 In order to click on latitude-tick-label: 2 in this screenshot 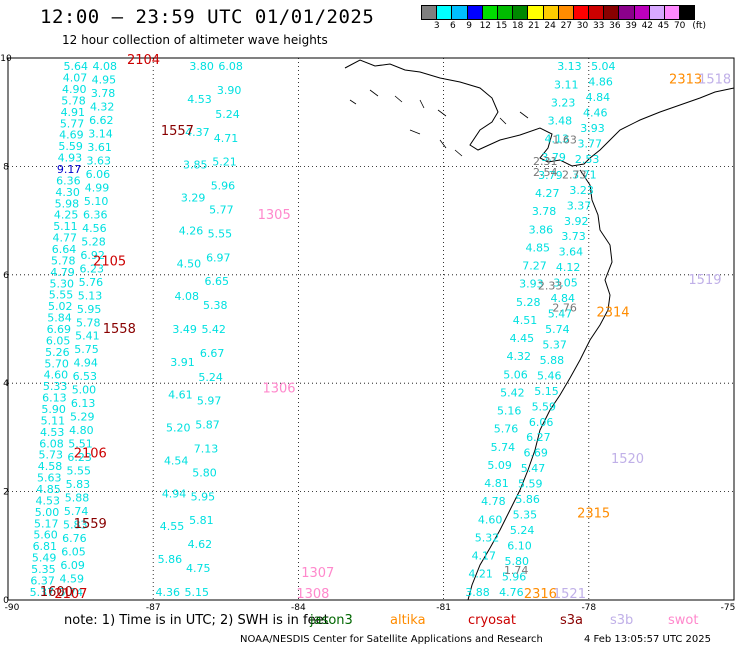, I will do `click(6, 493)`.